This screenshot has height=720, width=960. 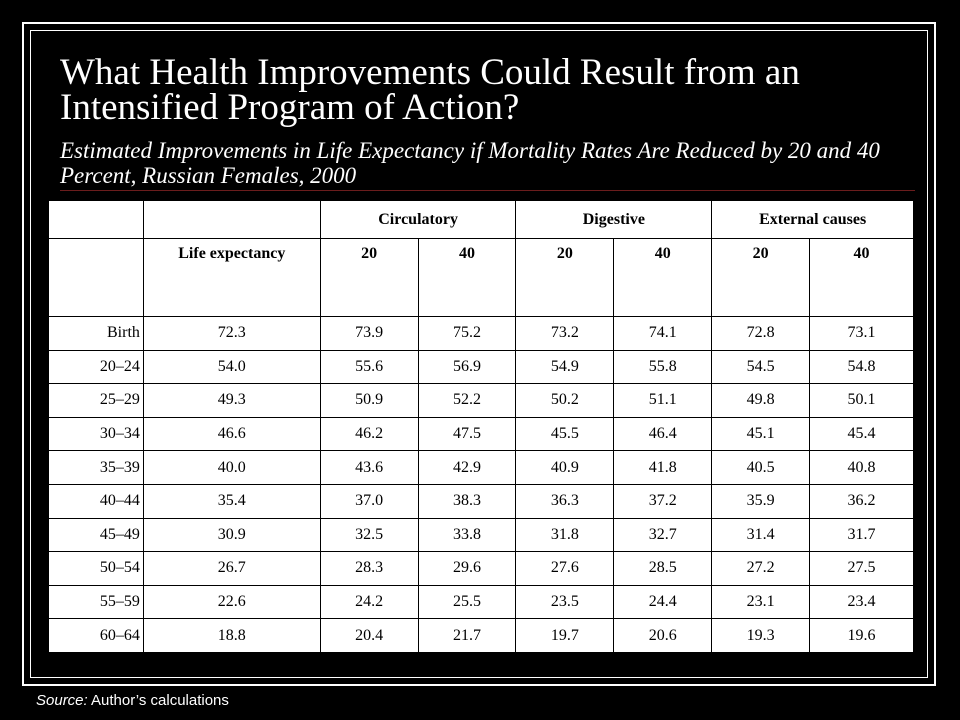 What do you see at coordinates (467, 467) in the screenshot?
I see `value-cell: 42.9` at bounding box center [467, 467].